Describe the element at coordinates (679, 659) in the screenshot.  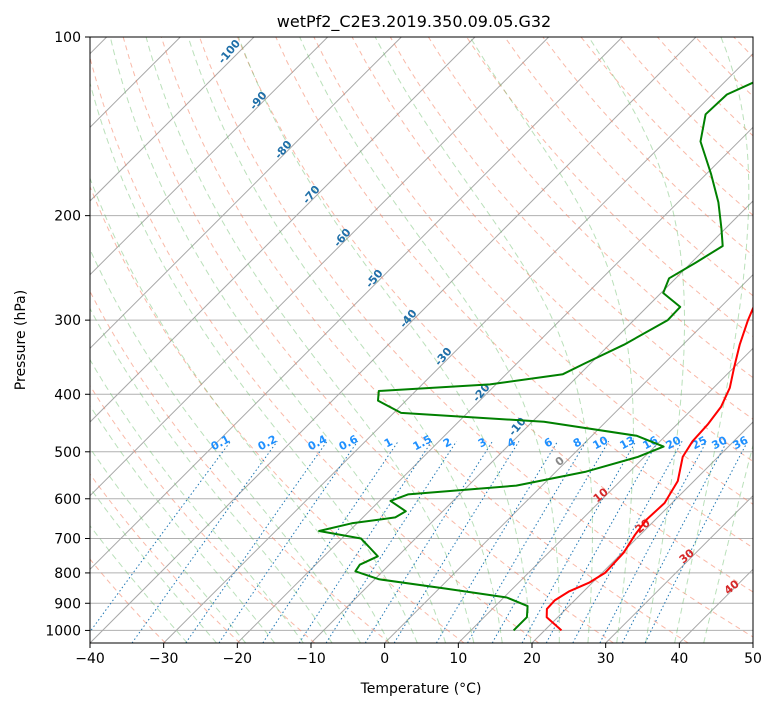
I see `x-tick-label: 40` at that location.